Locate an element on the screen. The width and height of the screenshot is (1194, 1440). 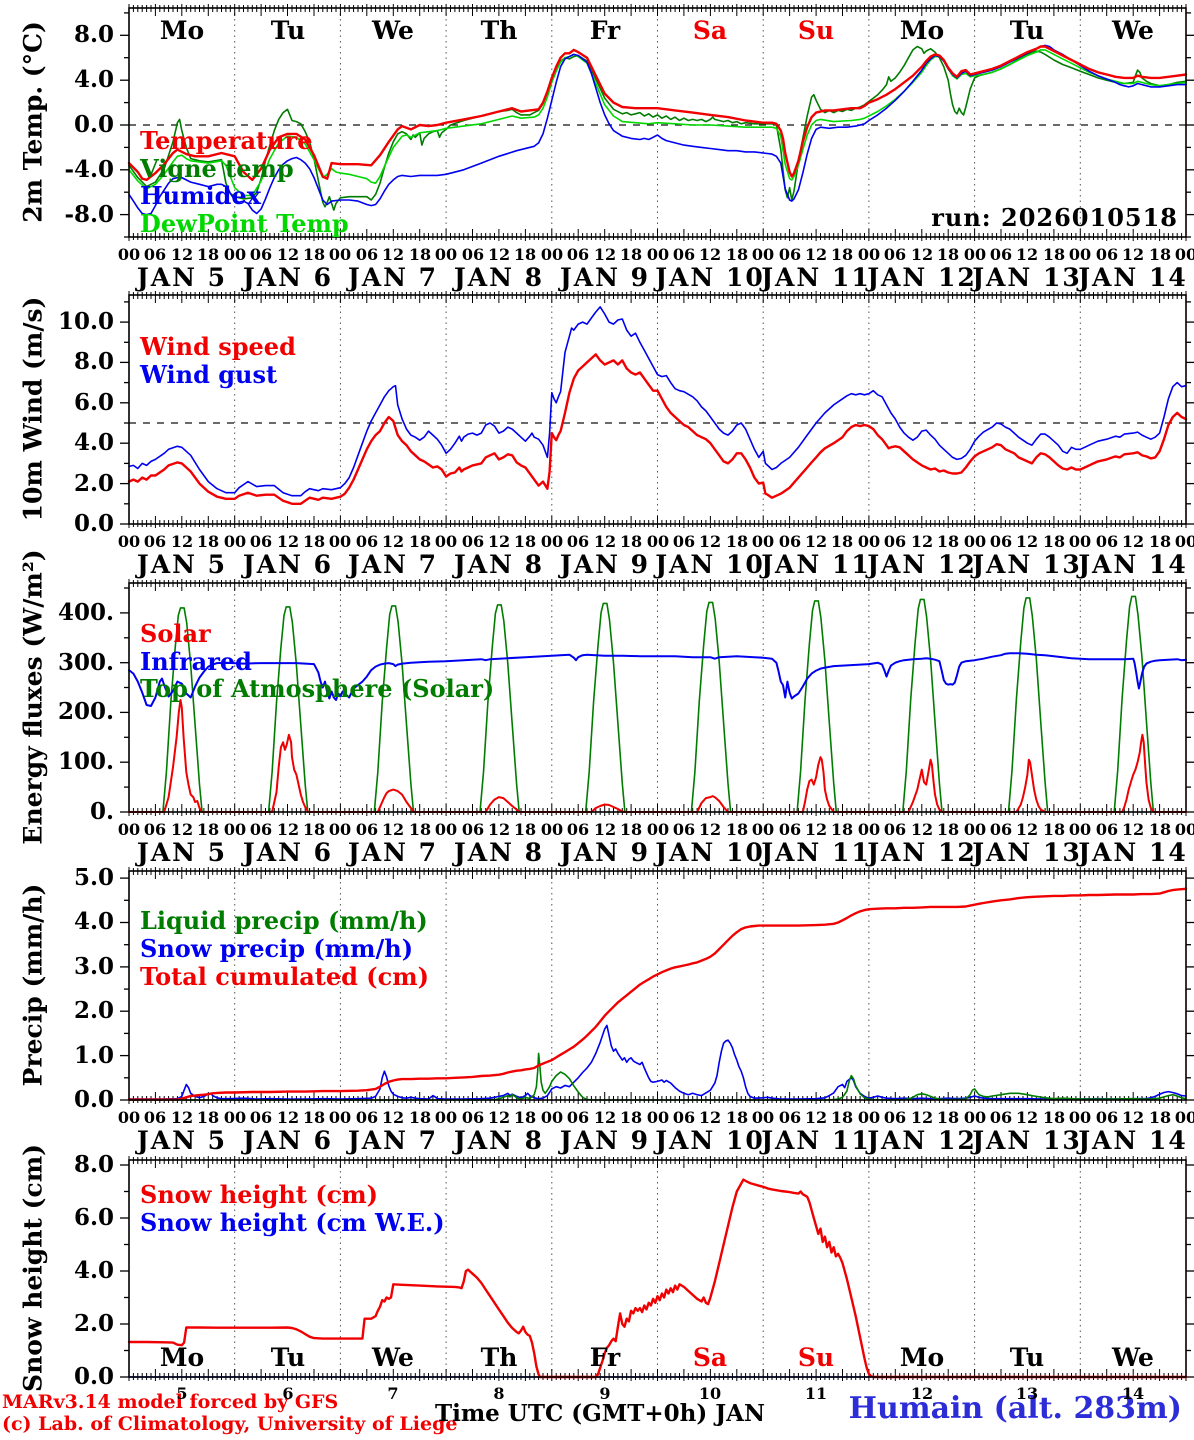
run-label: run: 2026010518 is located at coordinates (1054, 217).